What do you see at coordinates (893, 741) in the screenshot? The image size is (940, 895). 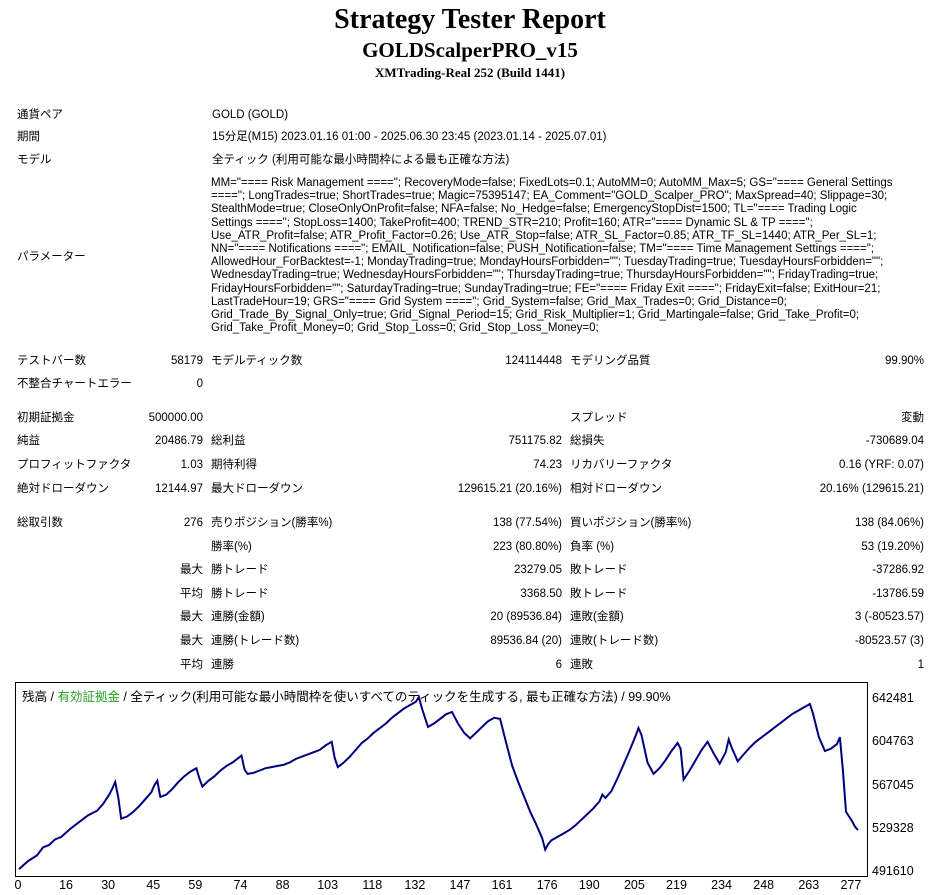 I see `y-tick-label: 604763` at bounding box center [893, 741].